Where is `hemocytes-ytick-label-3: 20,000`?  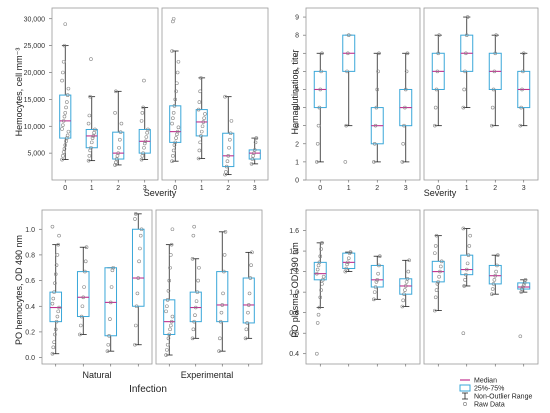 hemocytes-ytick-label-3: 20,000 is located at coordinates (35, 73).